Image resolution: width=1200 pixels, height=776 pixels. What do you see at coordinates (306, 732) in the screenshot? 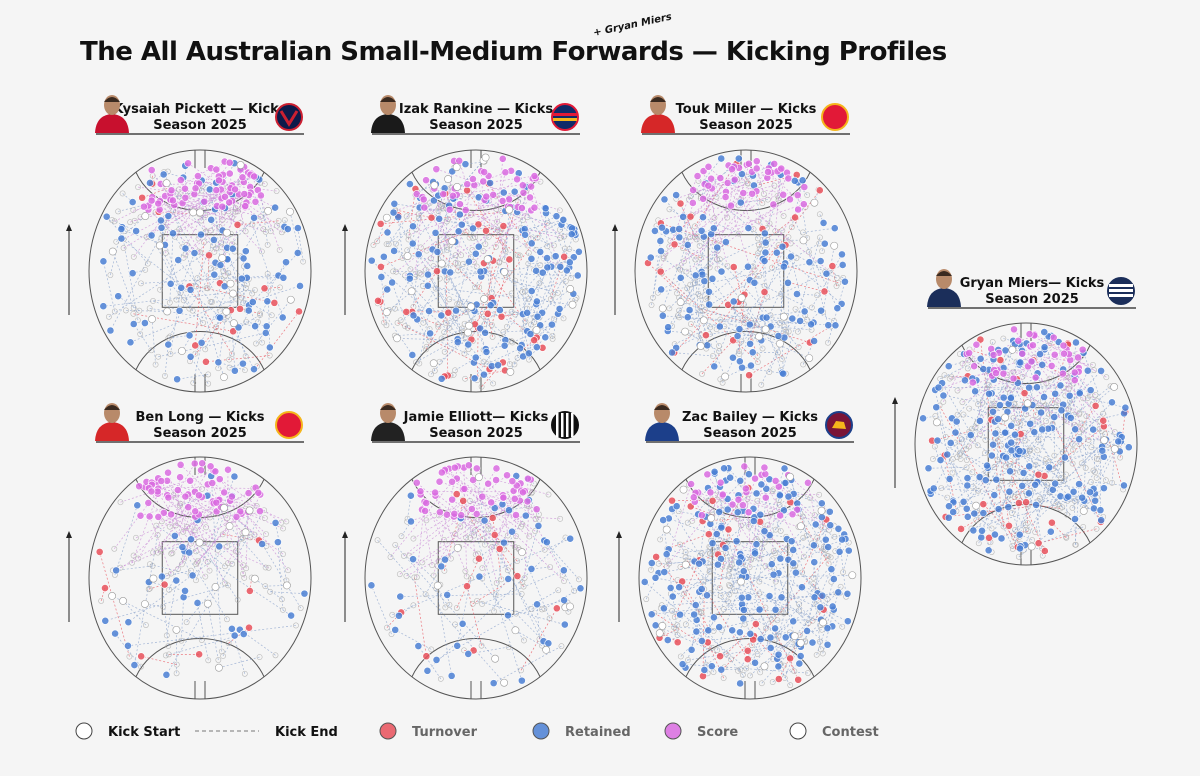
I see `legend-label: Kick End` at bounding box center [306, 732].